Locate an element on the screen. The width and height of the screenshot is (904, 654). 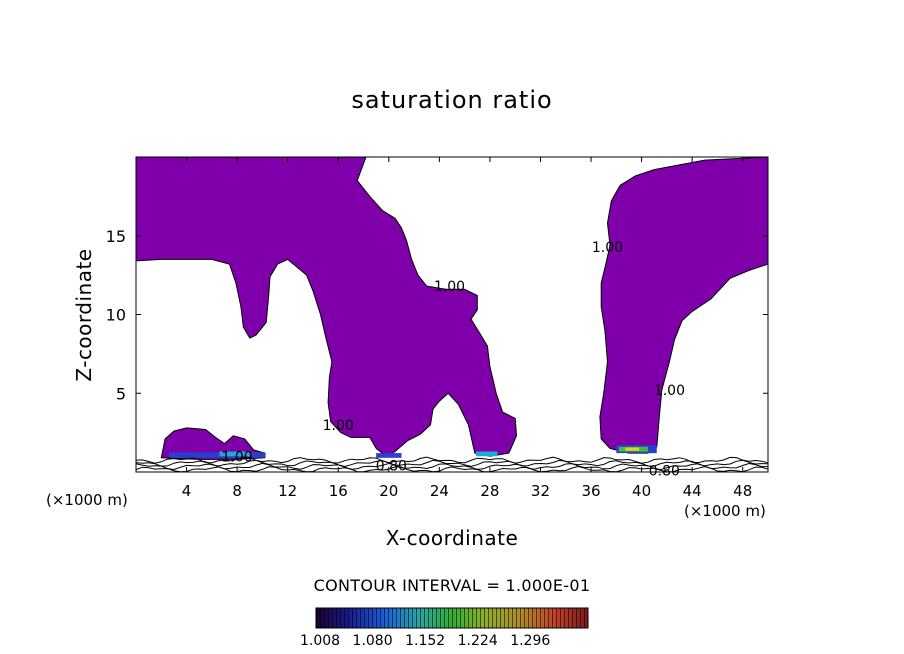
chart-title: saturation ratio is located at coordinates (452, 100).